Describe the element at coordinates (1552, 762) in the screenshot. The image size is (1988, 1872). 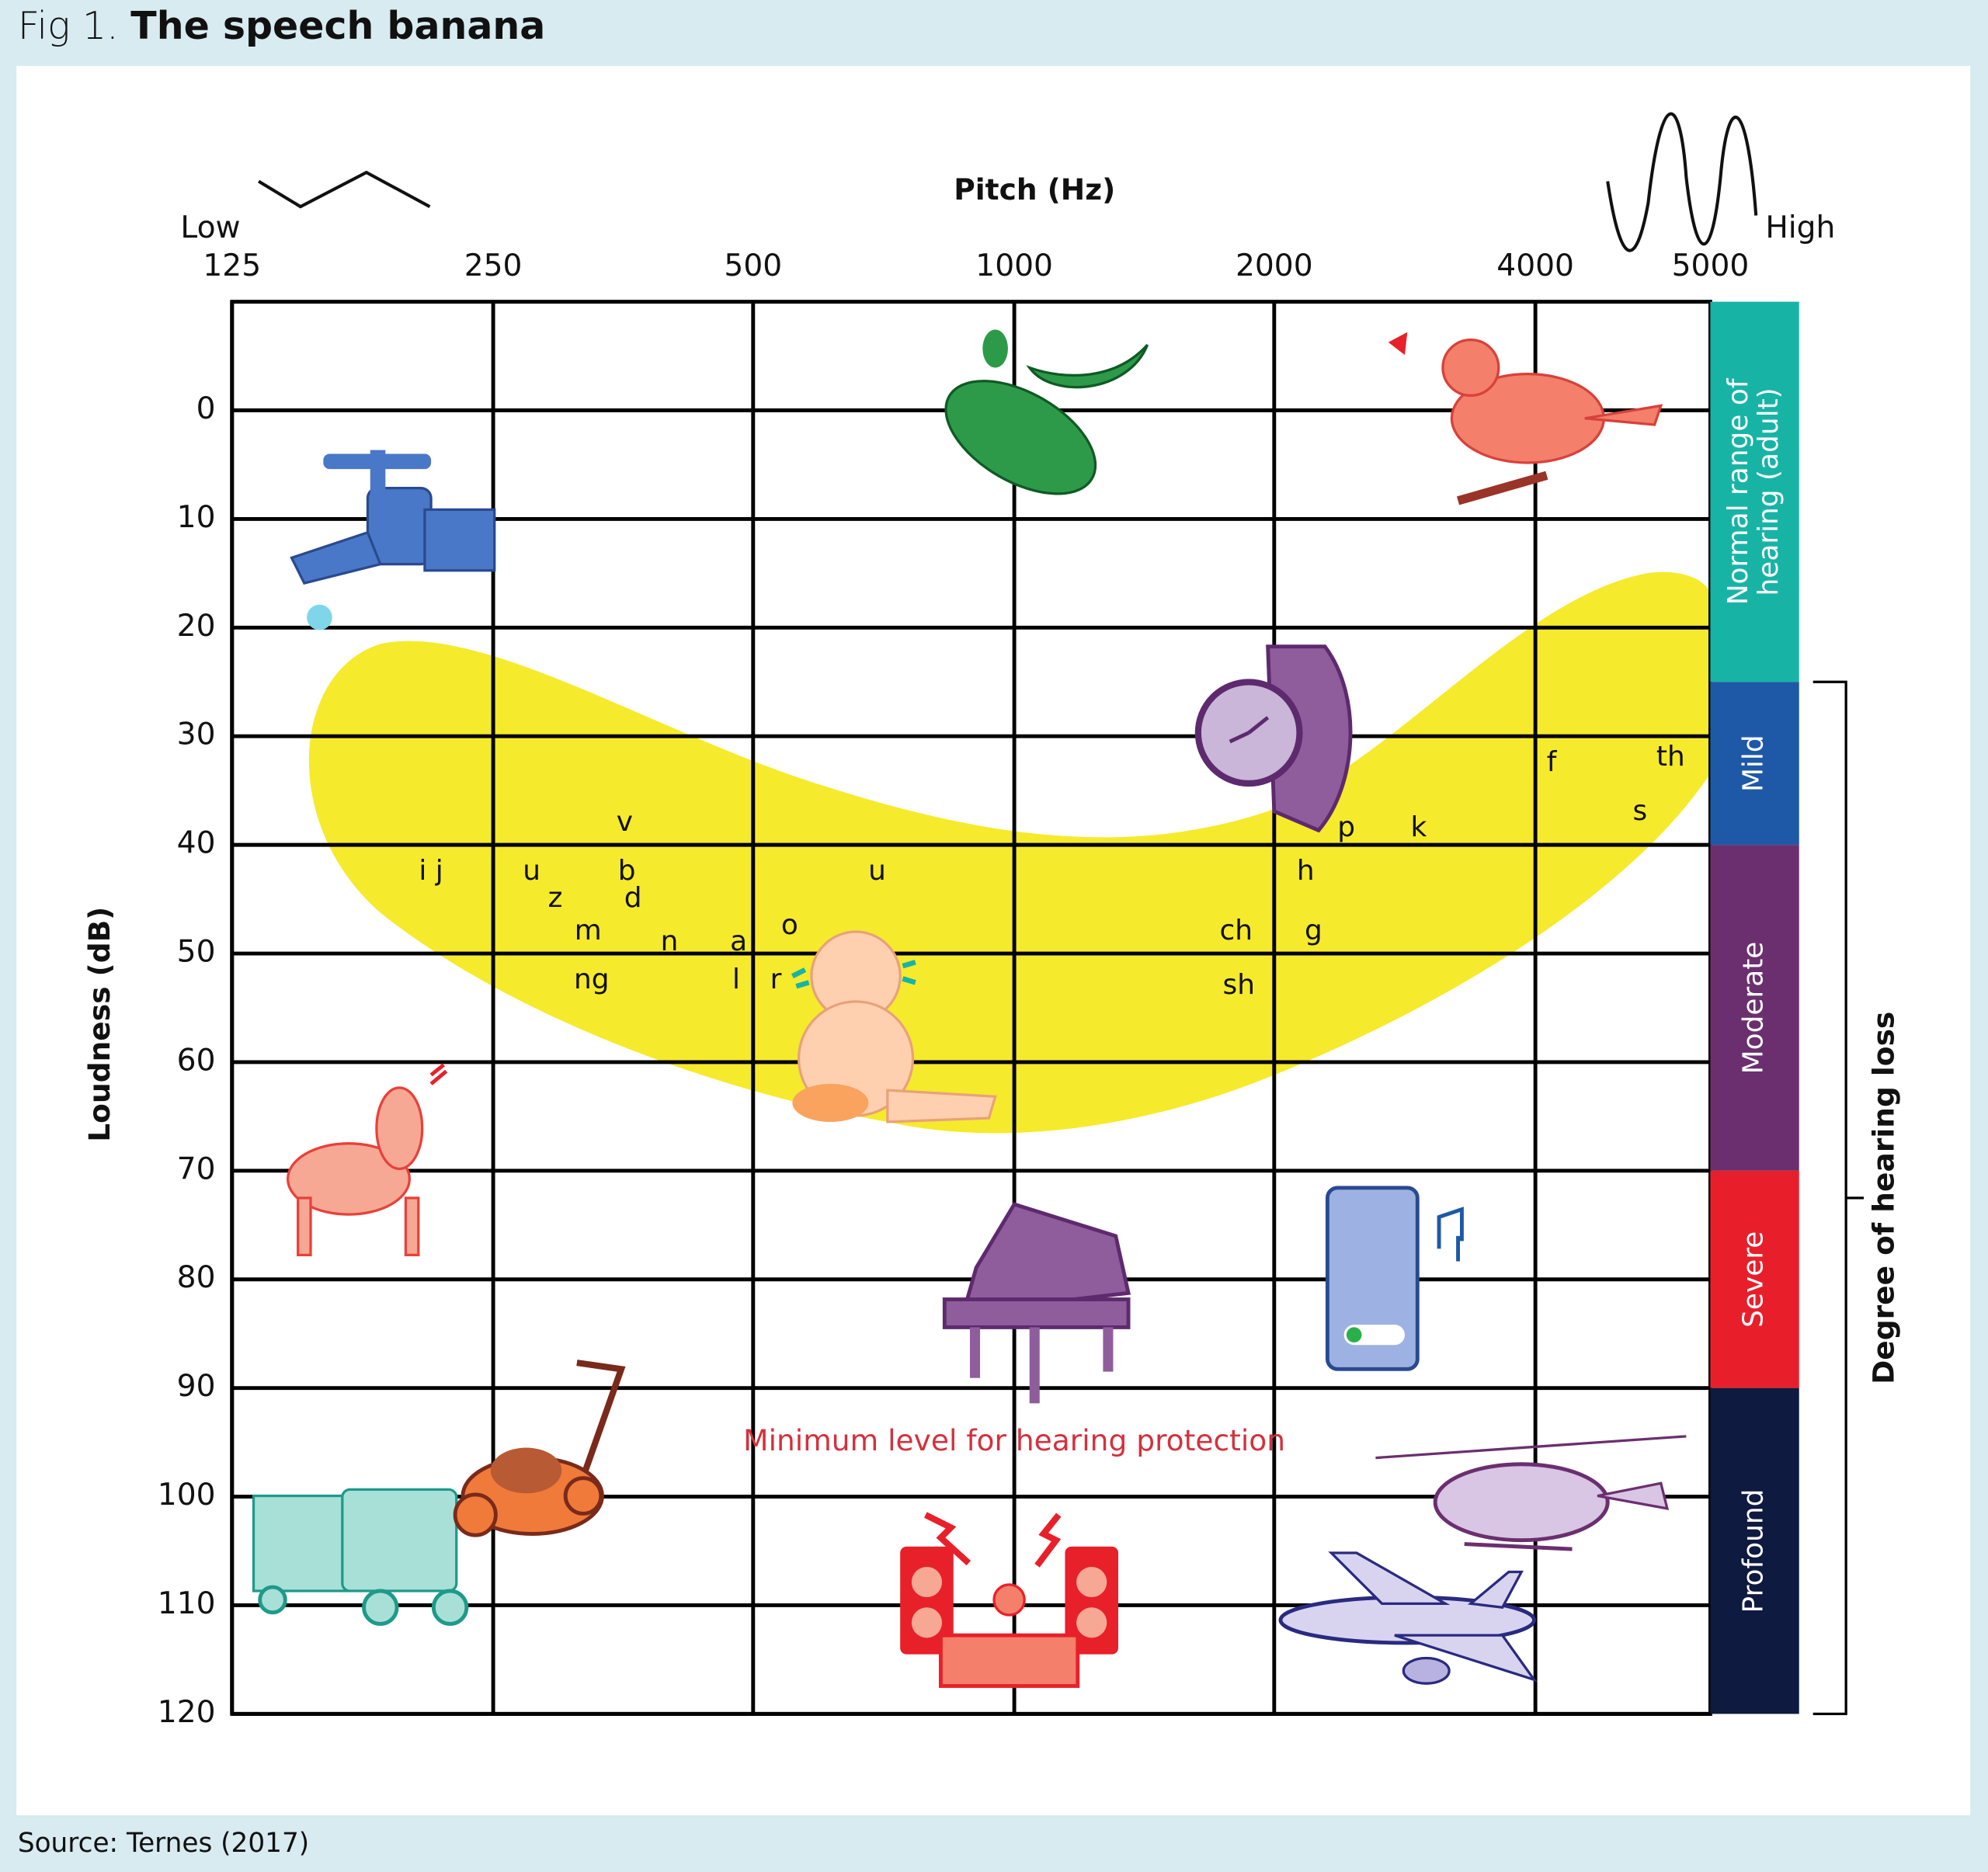
I see `phoneme: f` at that location.